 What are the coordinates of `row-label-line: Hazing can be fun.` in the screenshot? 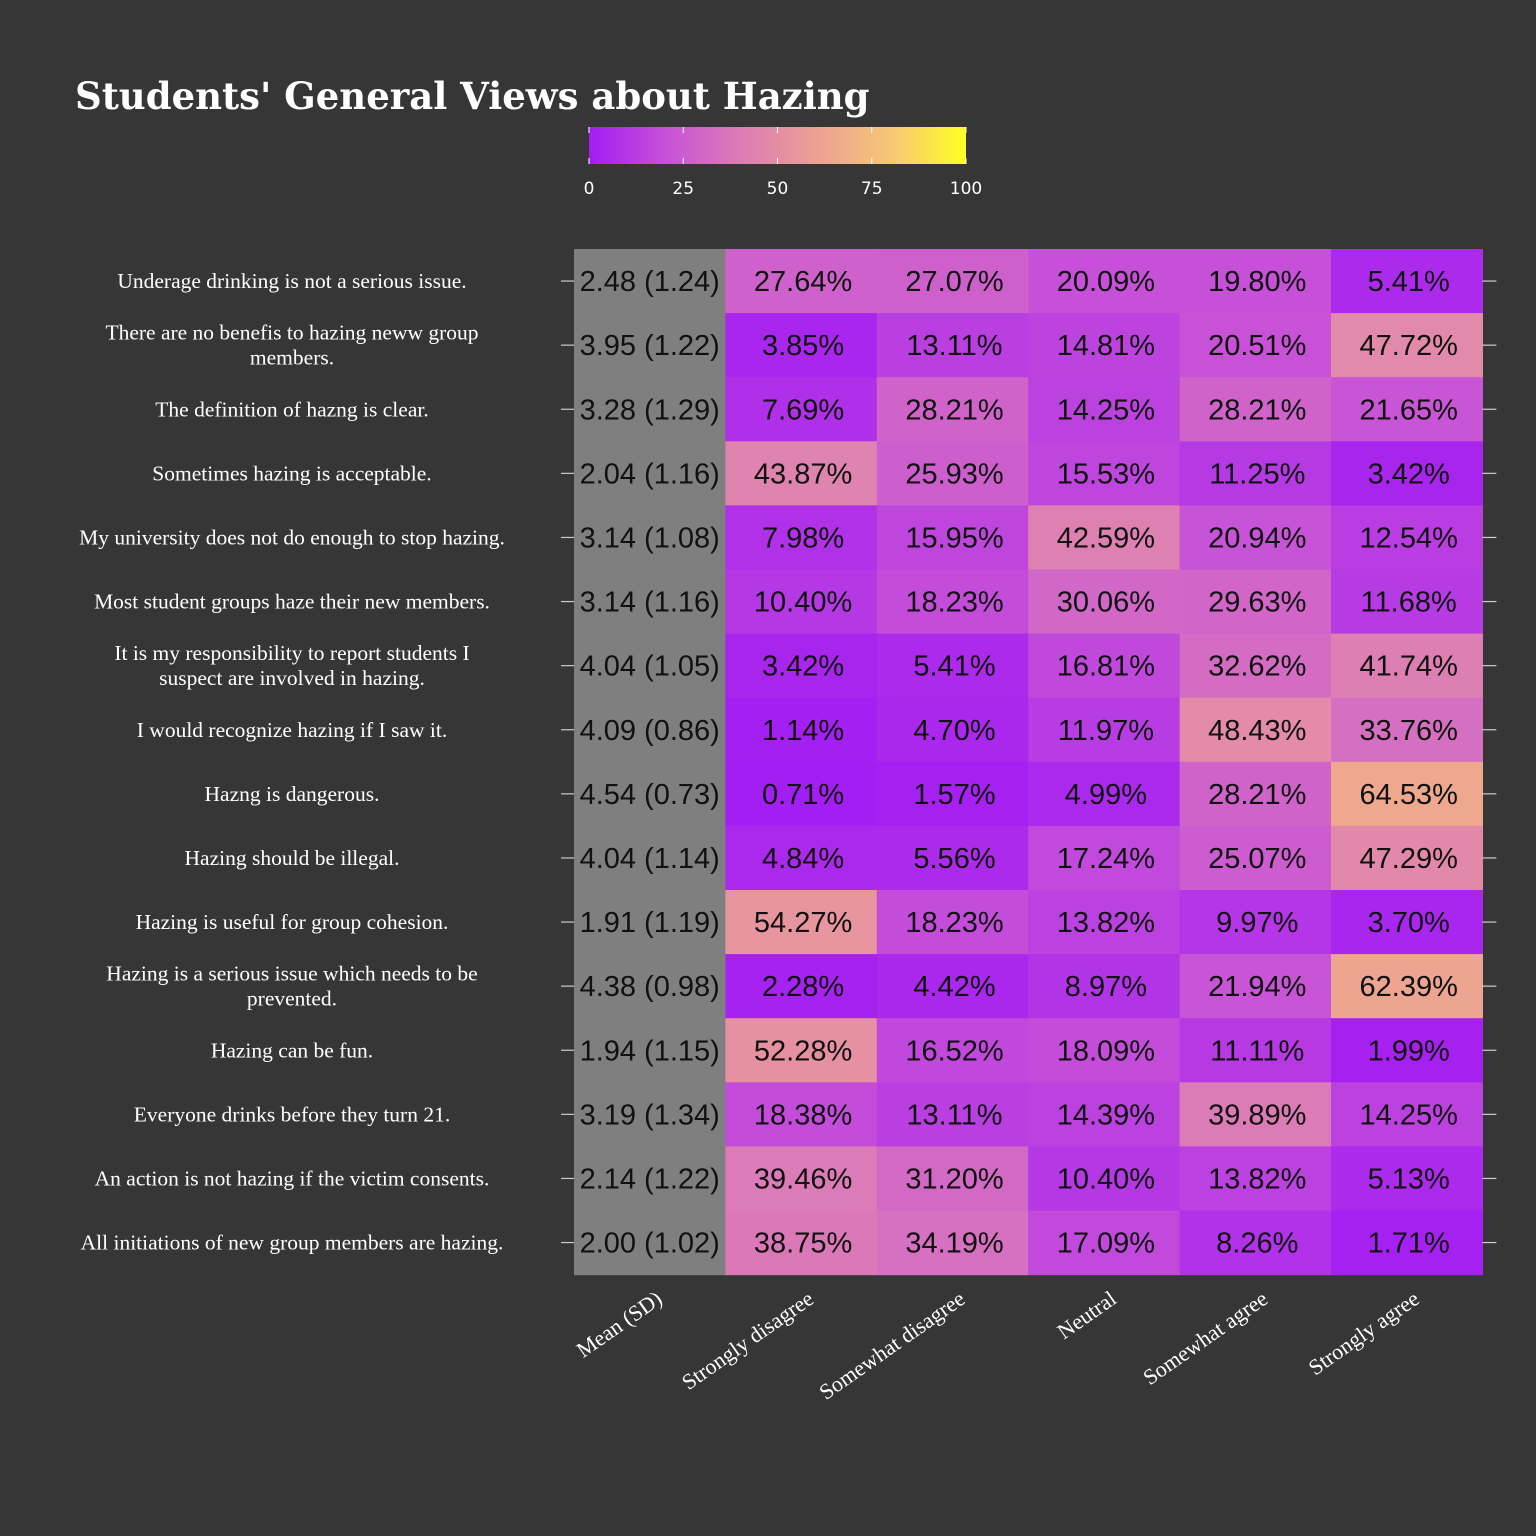 It's located at (292, 1050).